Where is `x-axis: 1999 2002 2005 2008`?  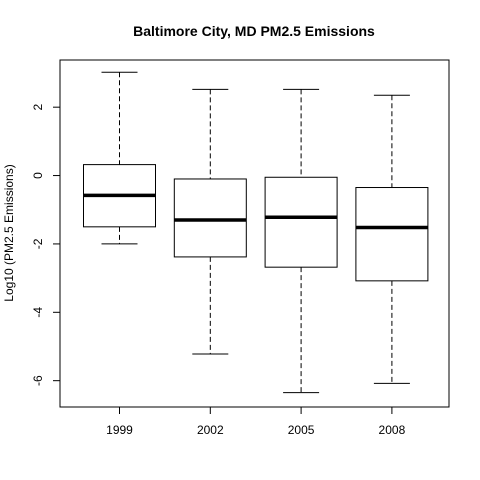 x-axis: 1999 2002 2005 2008 is located at coordinates (256, 421).